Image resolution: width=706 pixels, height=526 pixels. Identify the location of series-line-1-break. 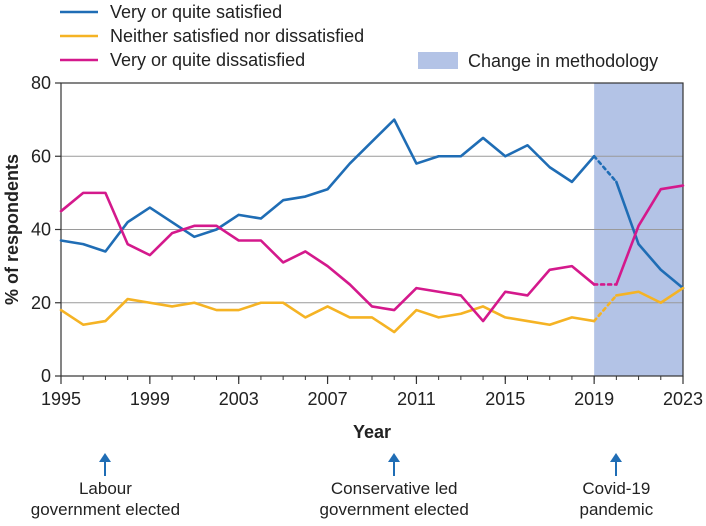
(605, 308).